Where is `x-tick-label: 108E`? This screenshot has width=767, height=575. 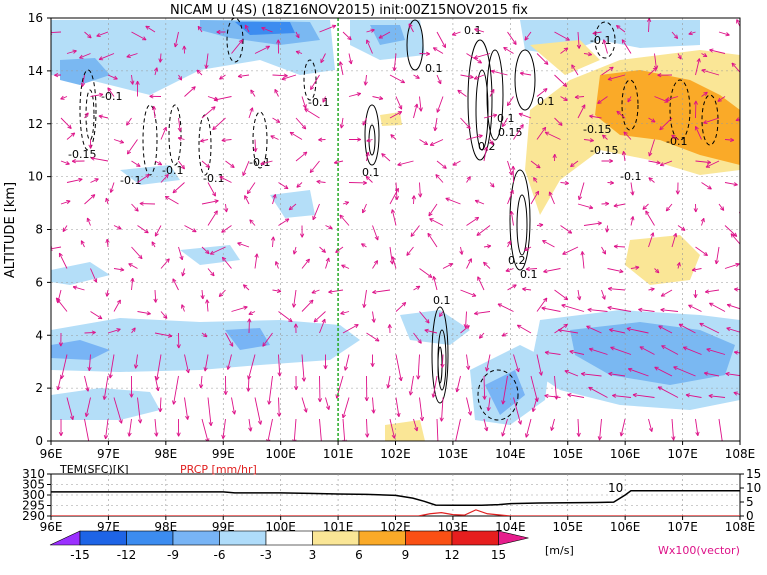 x-tick-label: 108E is located at coordinates (740, 454).